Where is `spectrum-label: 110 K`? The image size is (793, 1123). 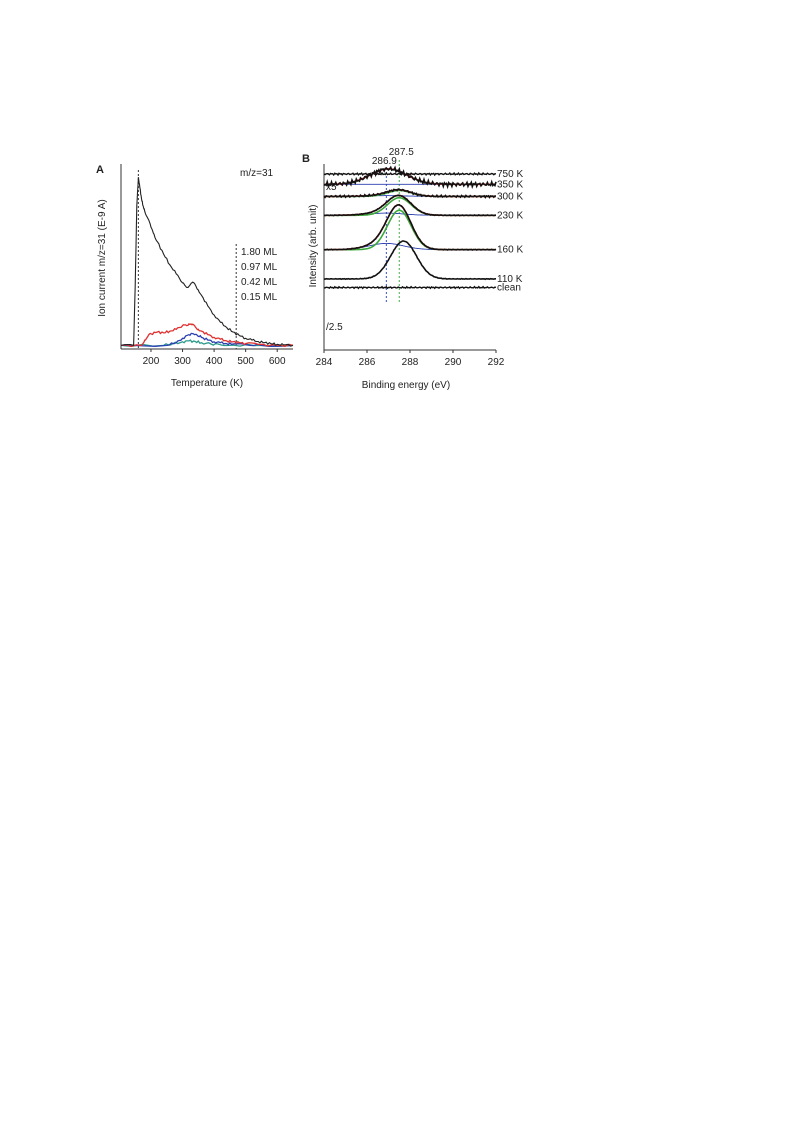 spectrum-label: 110 K is located at coordinates (510, 279).